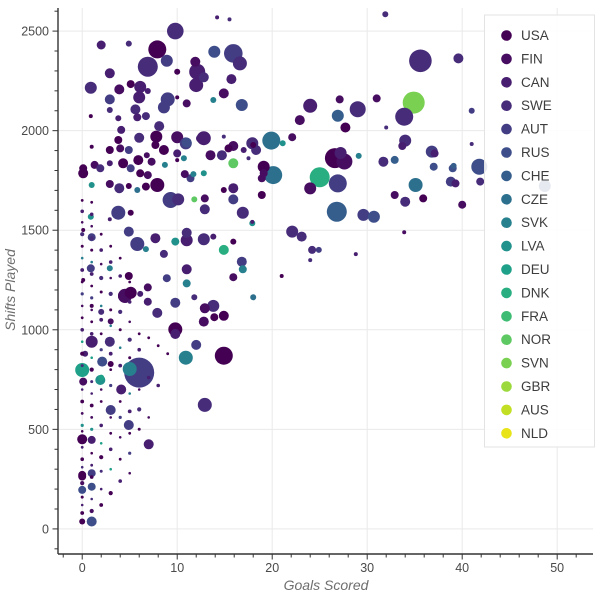  What do you see at coordinates (524, 316) in the screenshot?
I see `legend-item: FRA` at bounding box center [524, 316].